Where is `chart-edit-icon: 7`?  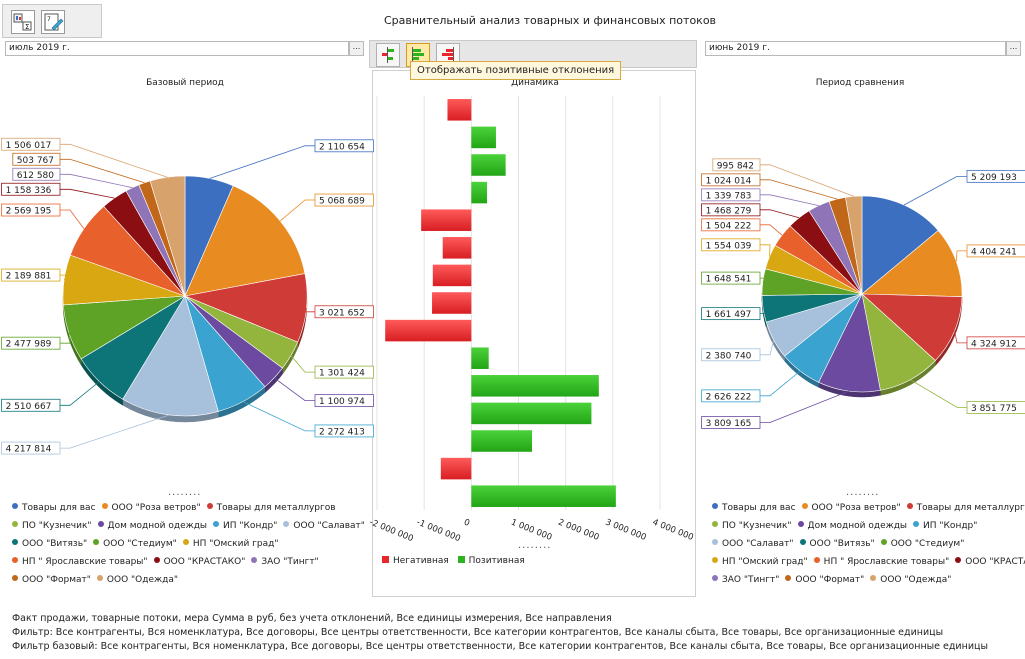 chart-edit-icon: 7 is located at coordinates (53, 22).